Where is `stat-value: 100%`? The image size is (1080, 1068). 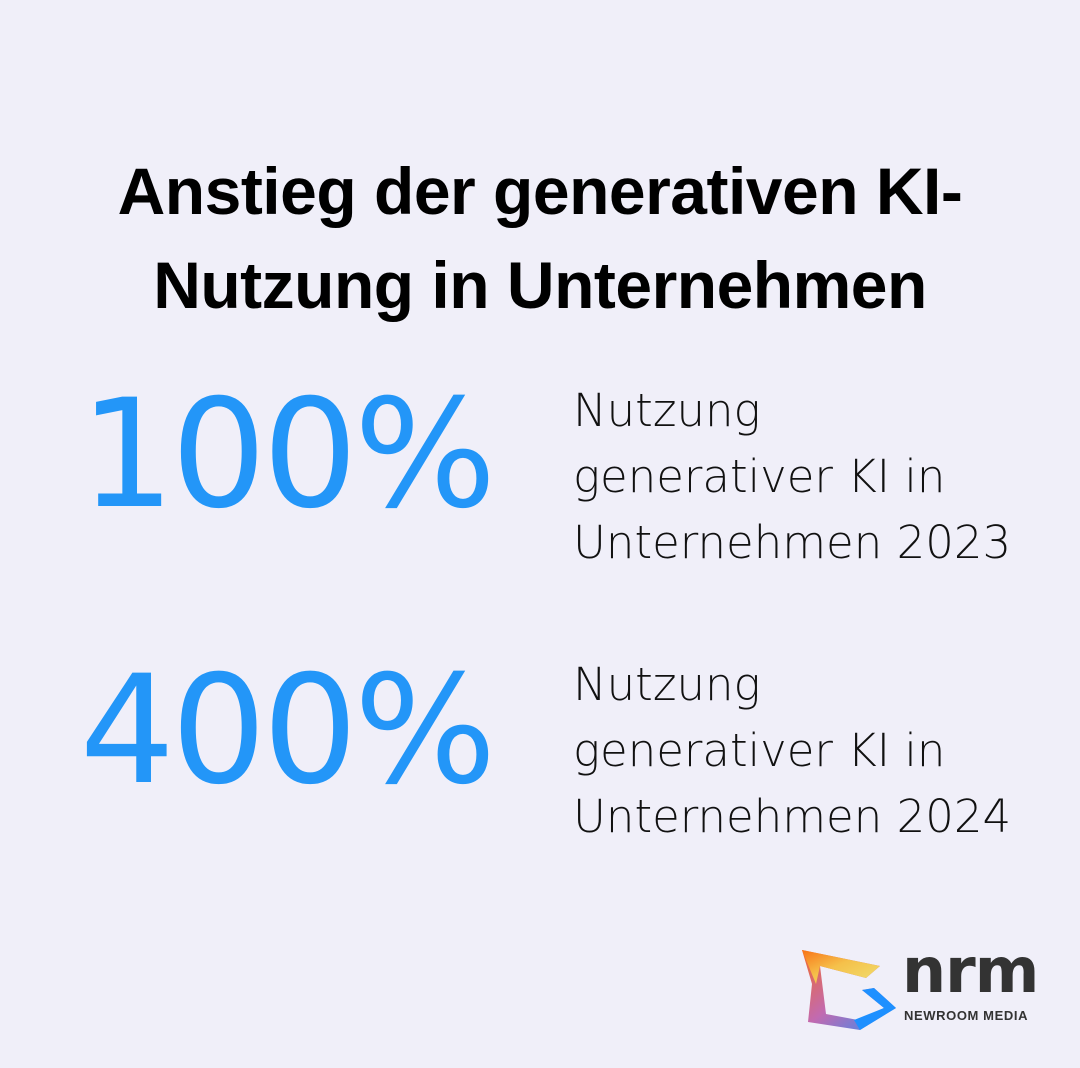 stat-value: 100% is located at coordinates (288, 455).